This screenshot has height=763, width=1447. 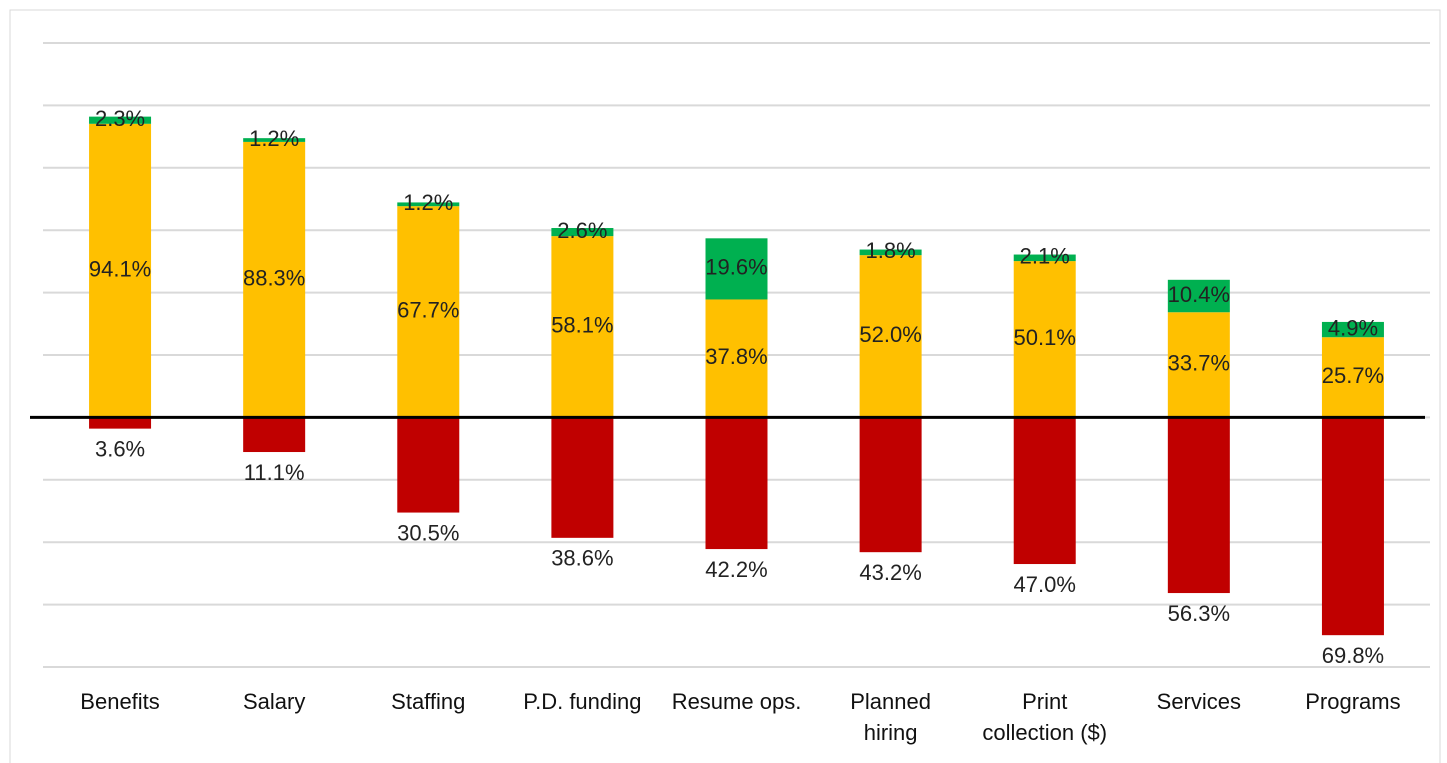 I want to click on data-label: 2.1%, so click(x=1045, y=256).